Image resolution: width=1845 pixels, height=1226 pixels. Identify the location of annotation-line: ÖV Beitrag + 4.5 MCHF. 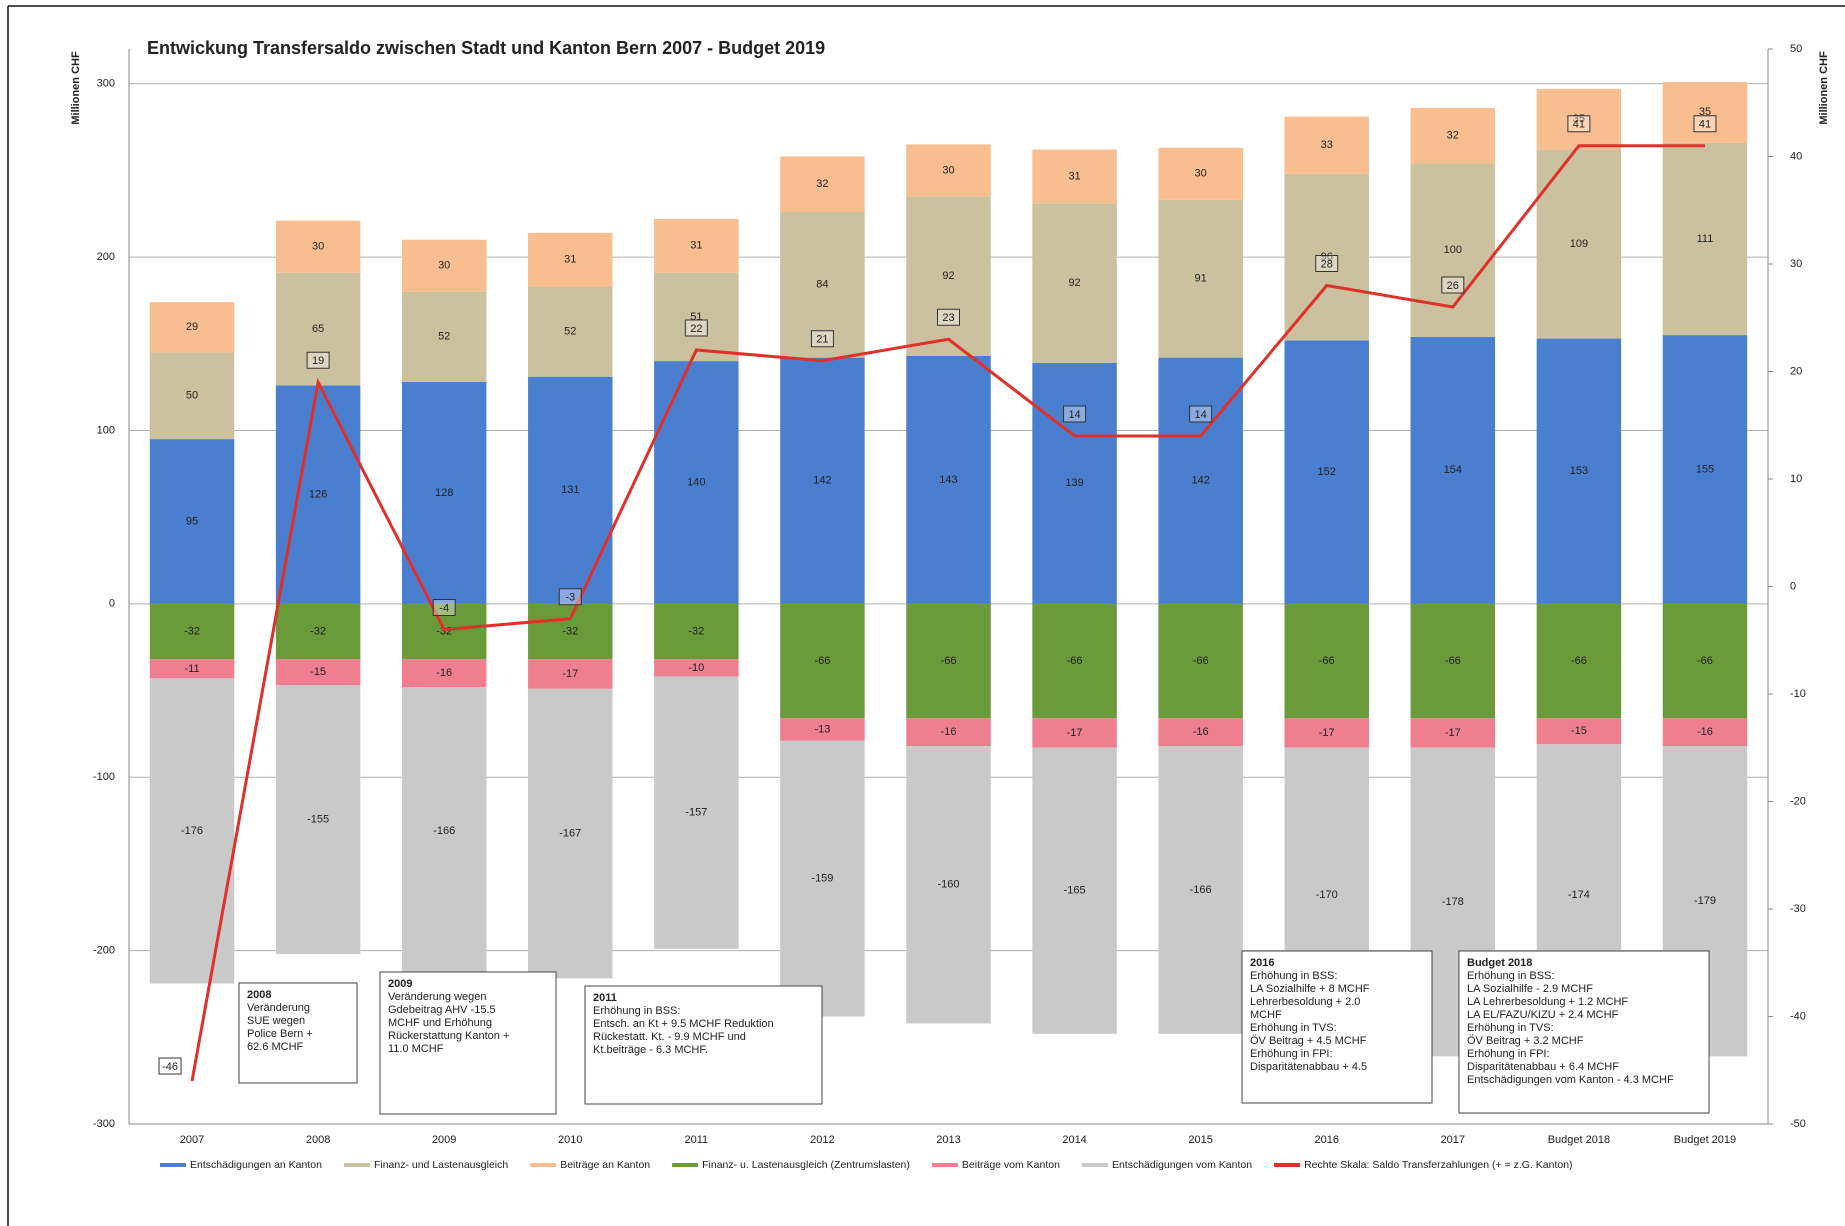
(1308, 1041).